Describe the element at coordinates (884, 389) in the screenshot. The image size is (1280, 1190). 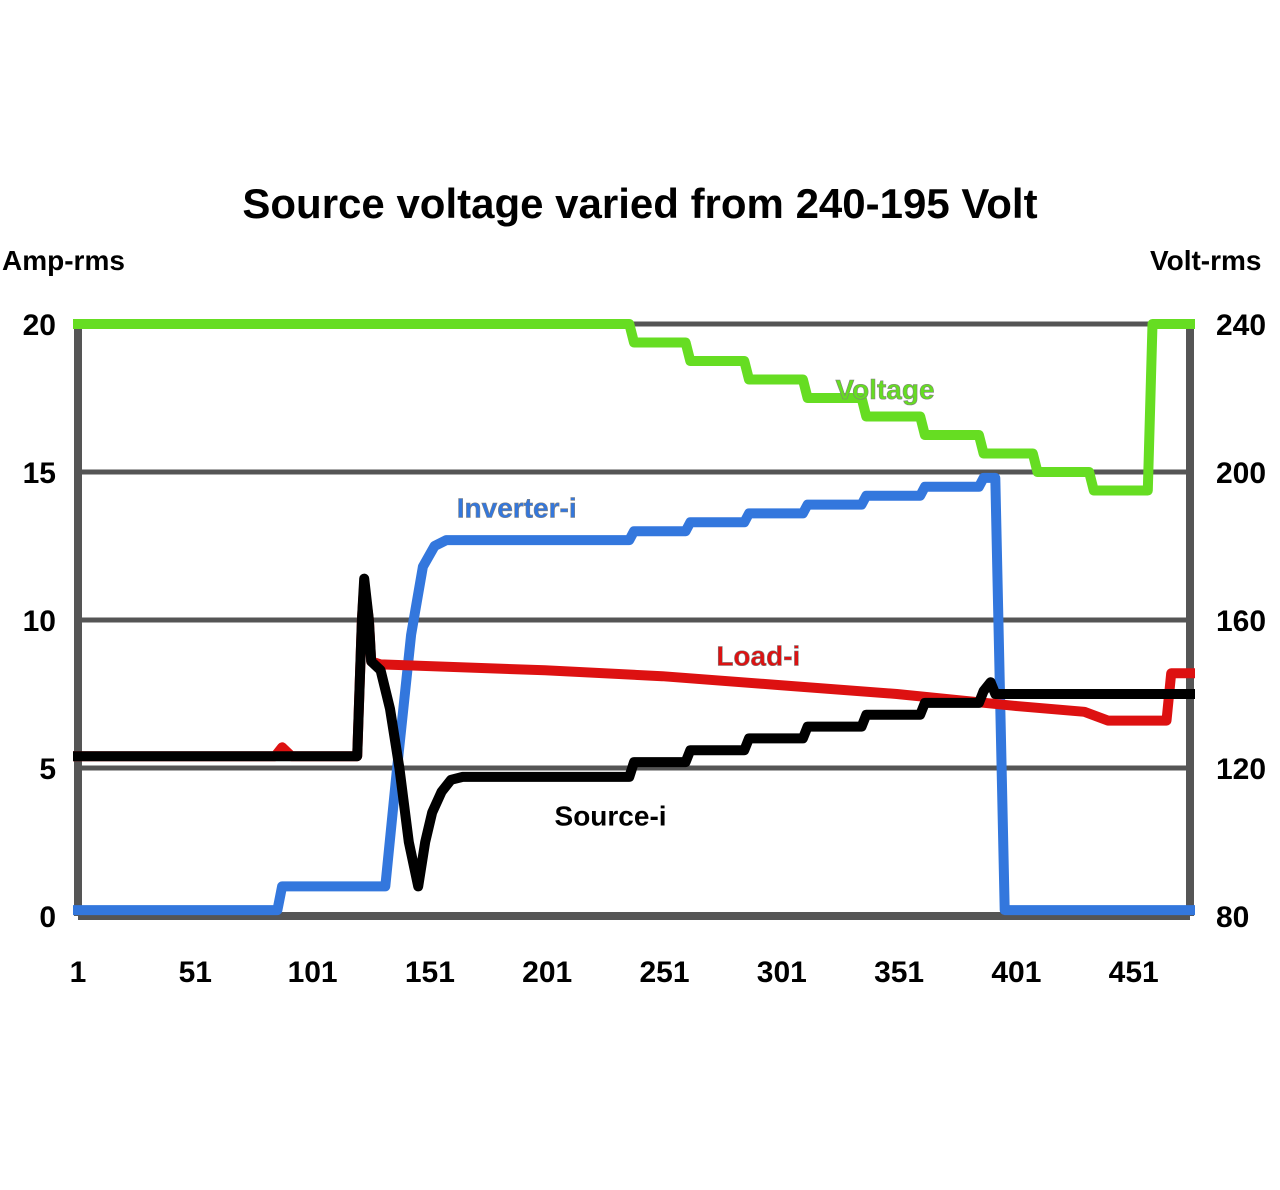
I see `series-label-voltage: Voltage` at that location.